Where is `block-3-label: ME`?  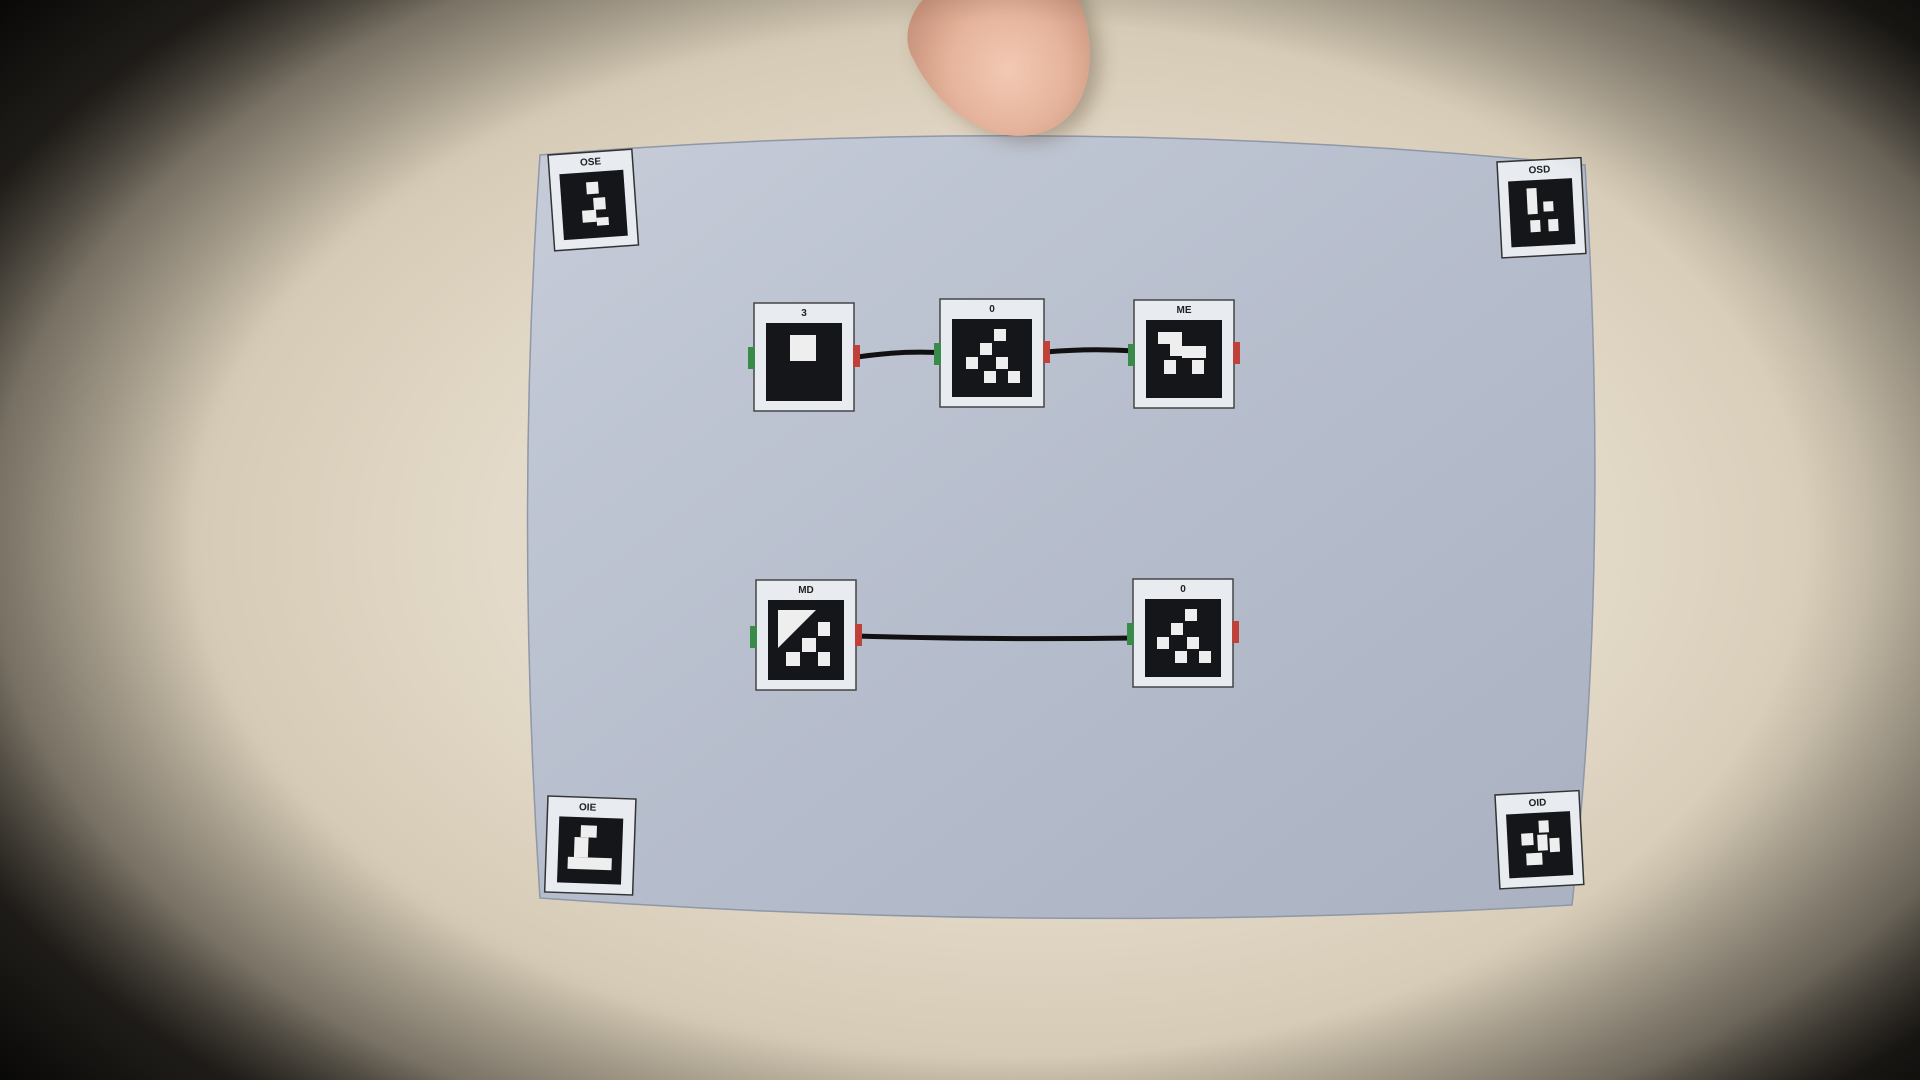
block-3-label: ME is located at coordinates (1184, 310).